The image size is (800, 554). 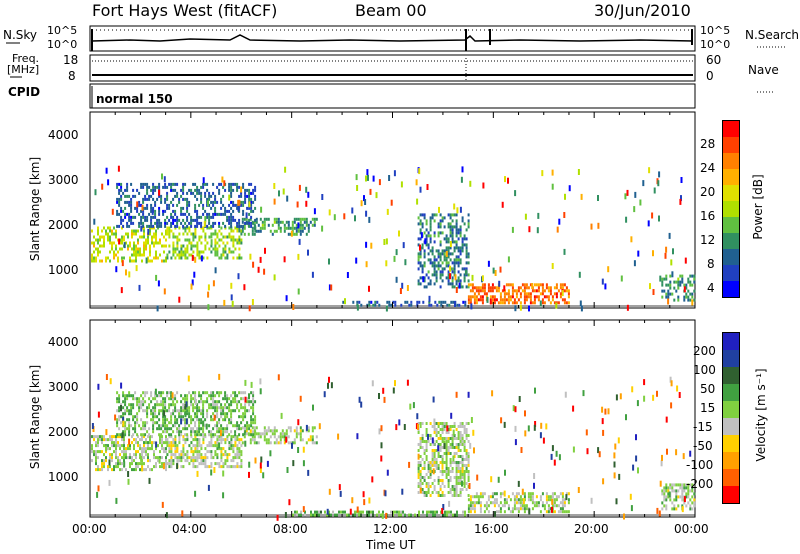 I want to click on xtick-1: 04:00, so click(x=189, y=529).